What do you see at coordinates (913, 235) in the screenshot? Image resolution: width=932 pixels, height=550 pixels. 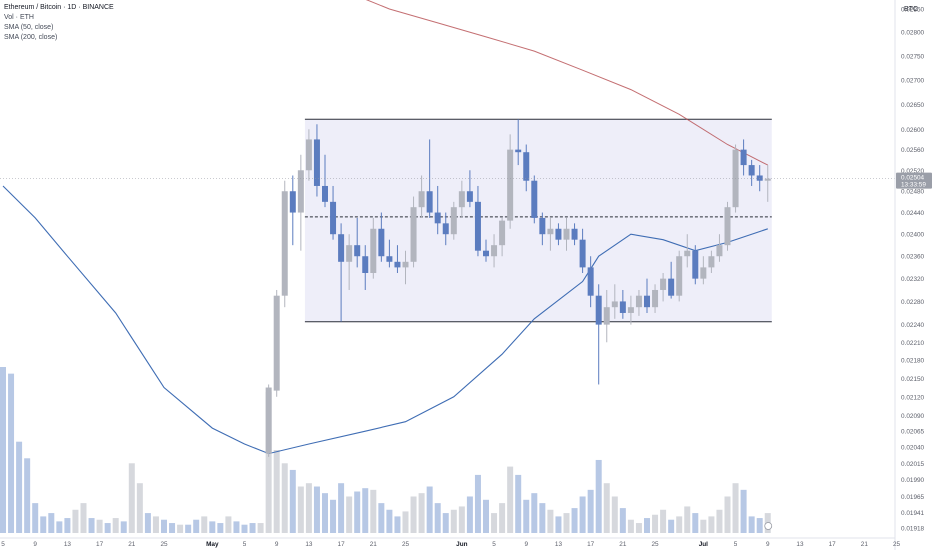 I see `price-tick-label: 0.02400` at bounding box center [913, 235].